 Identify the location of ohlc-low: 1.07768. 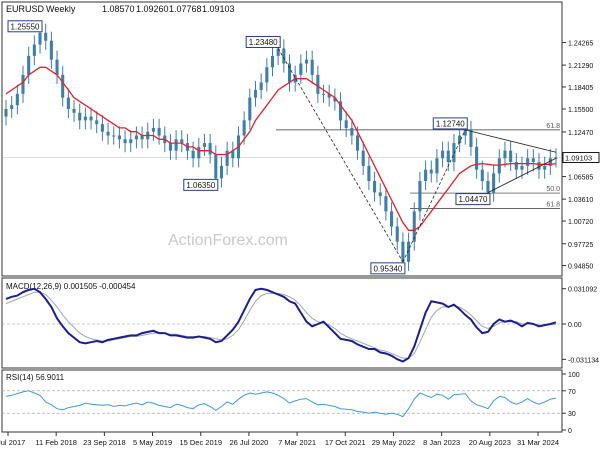
(185, 9).